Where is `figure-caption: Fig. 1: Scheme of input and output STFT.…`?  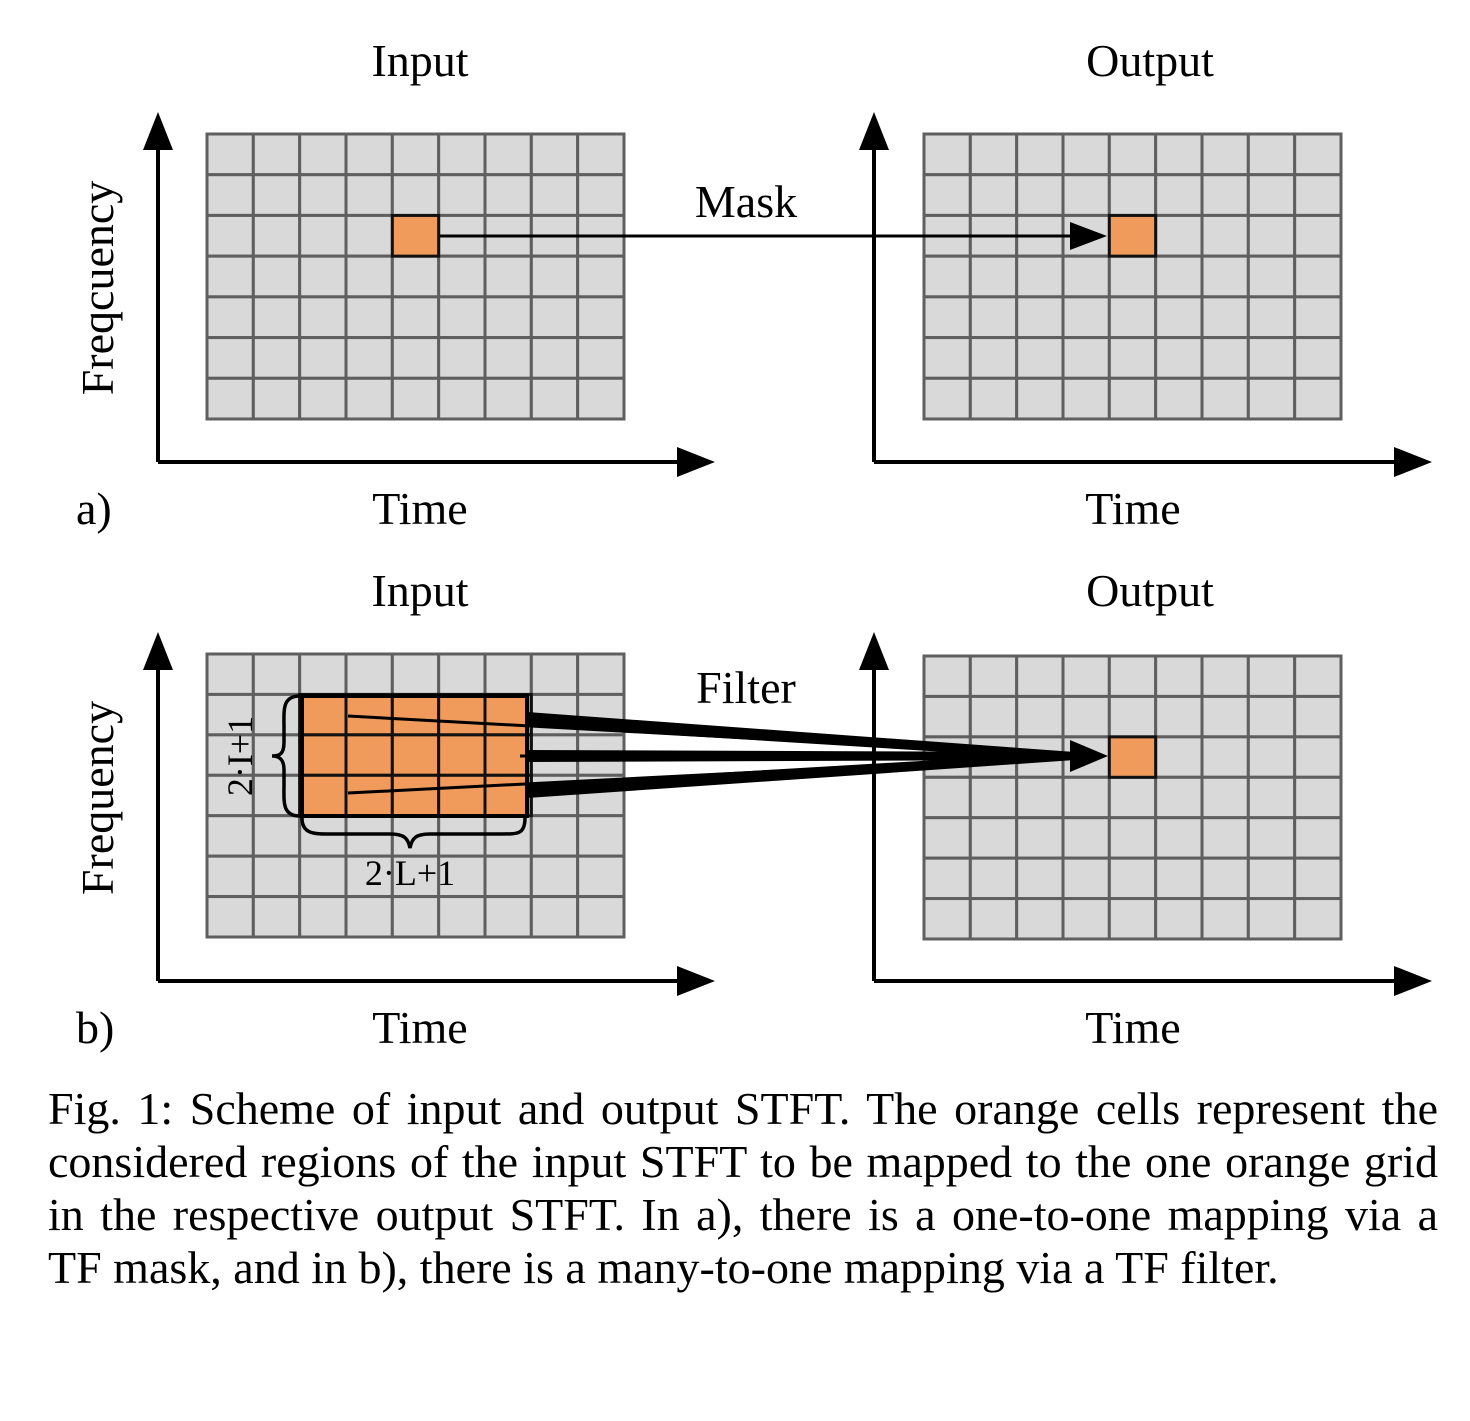 figure-caption: Fig. 1: Scheme of input and output STFT.… is located at coordinates (743, 1188).